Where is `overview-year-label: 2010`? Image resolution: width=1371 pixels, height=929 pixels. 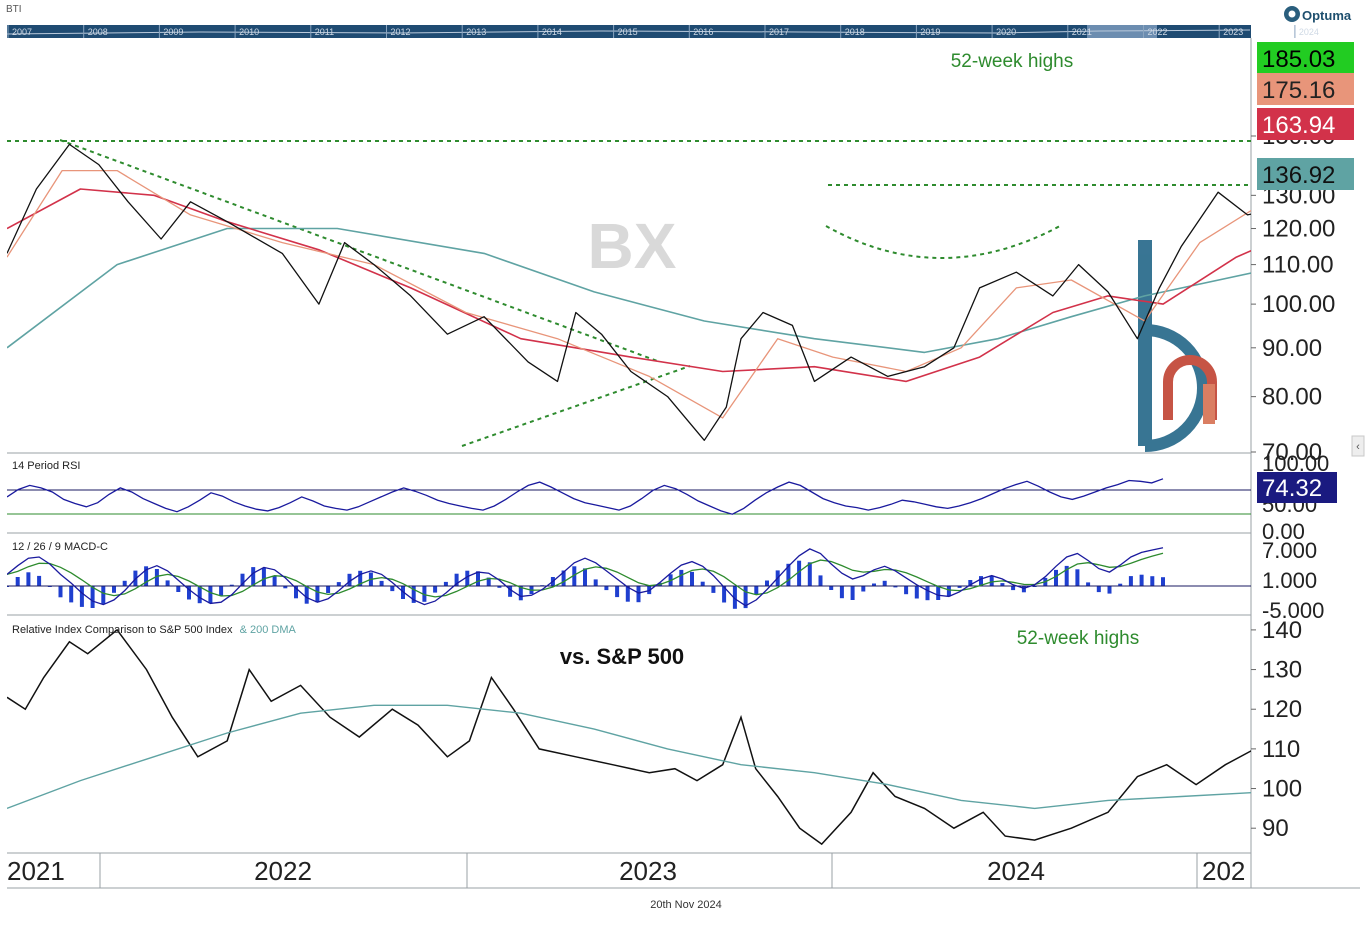 overview-year-label: 2010 is located at coordinates (249, 32).